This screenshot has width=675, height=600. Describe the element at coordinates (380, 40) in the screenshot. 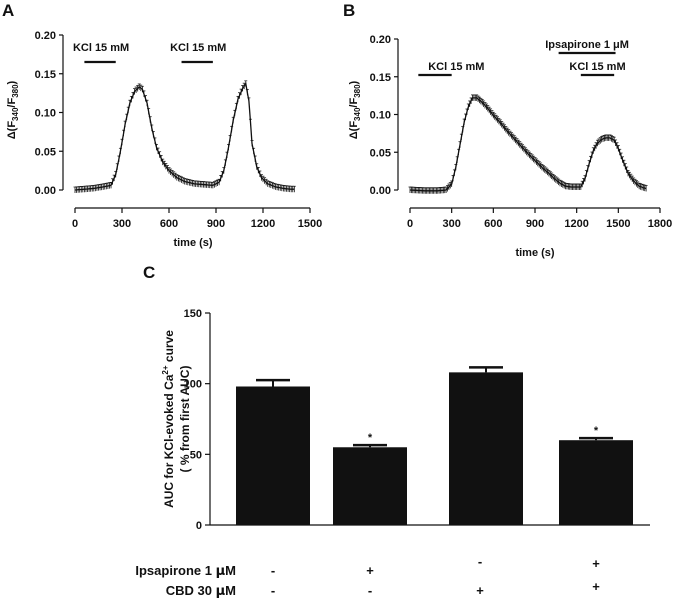

I see `panel-b-ytick-label: 0.20` at that location.